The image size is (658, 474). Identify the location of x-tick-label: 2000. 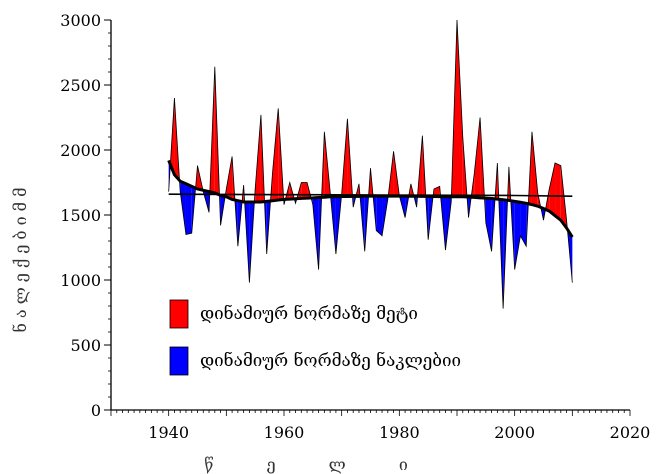
(514, 432).